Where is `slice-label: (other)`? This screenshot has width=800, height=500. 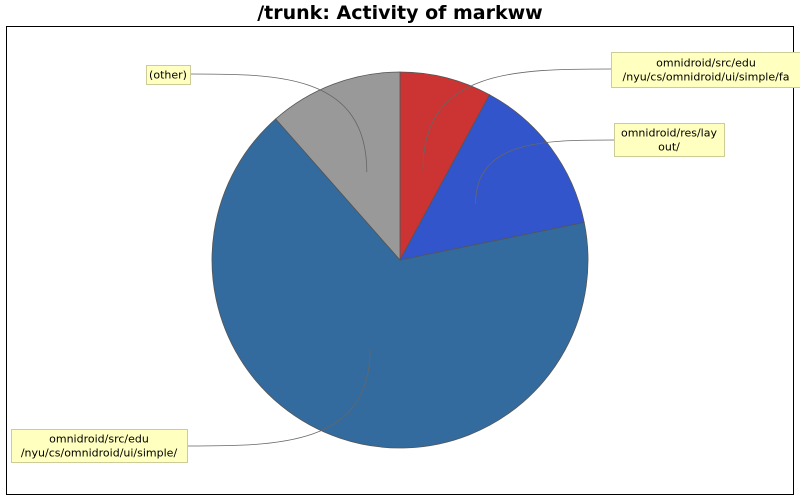 slice-label: (other) is located at coordinates (168, 75).